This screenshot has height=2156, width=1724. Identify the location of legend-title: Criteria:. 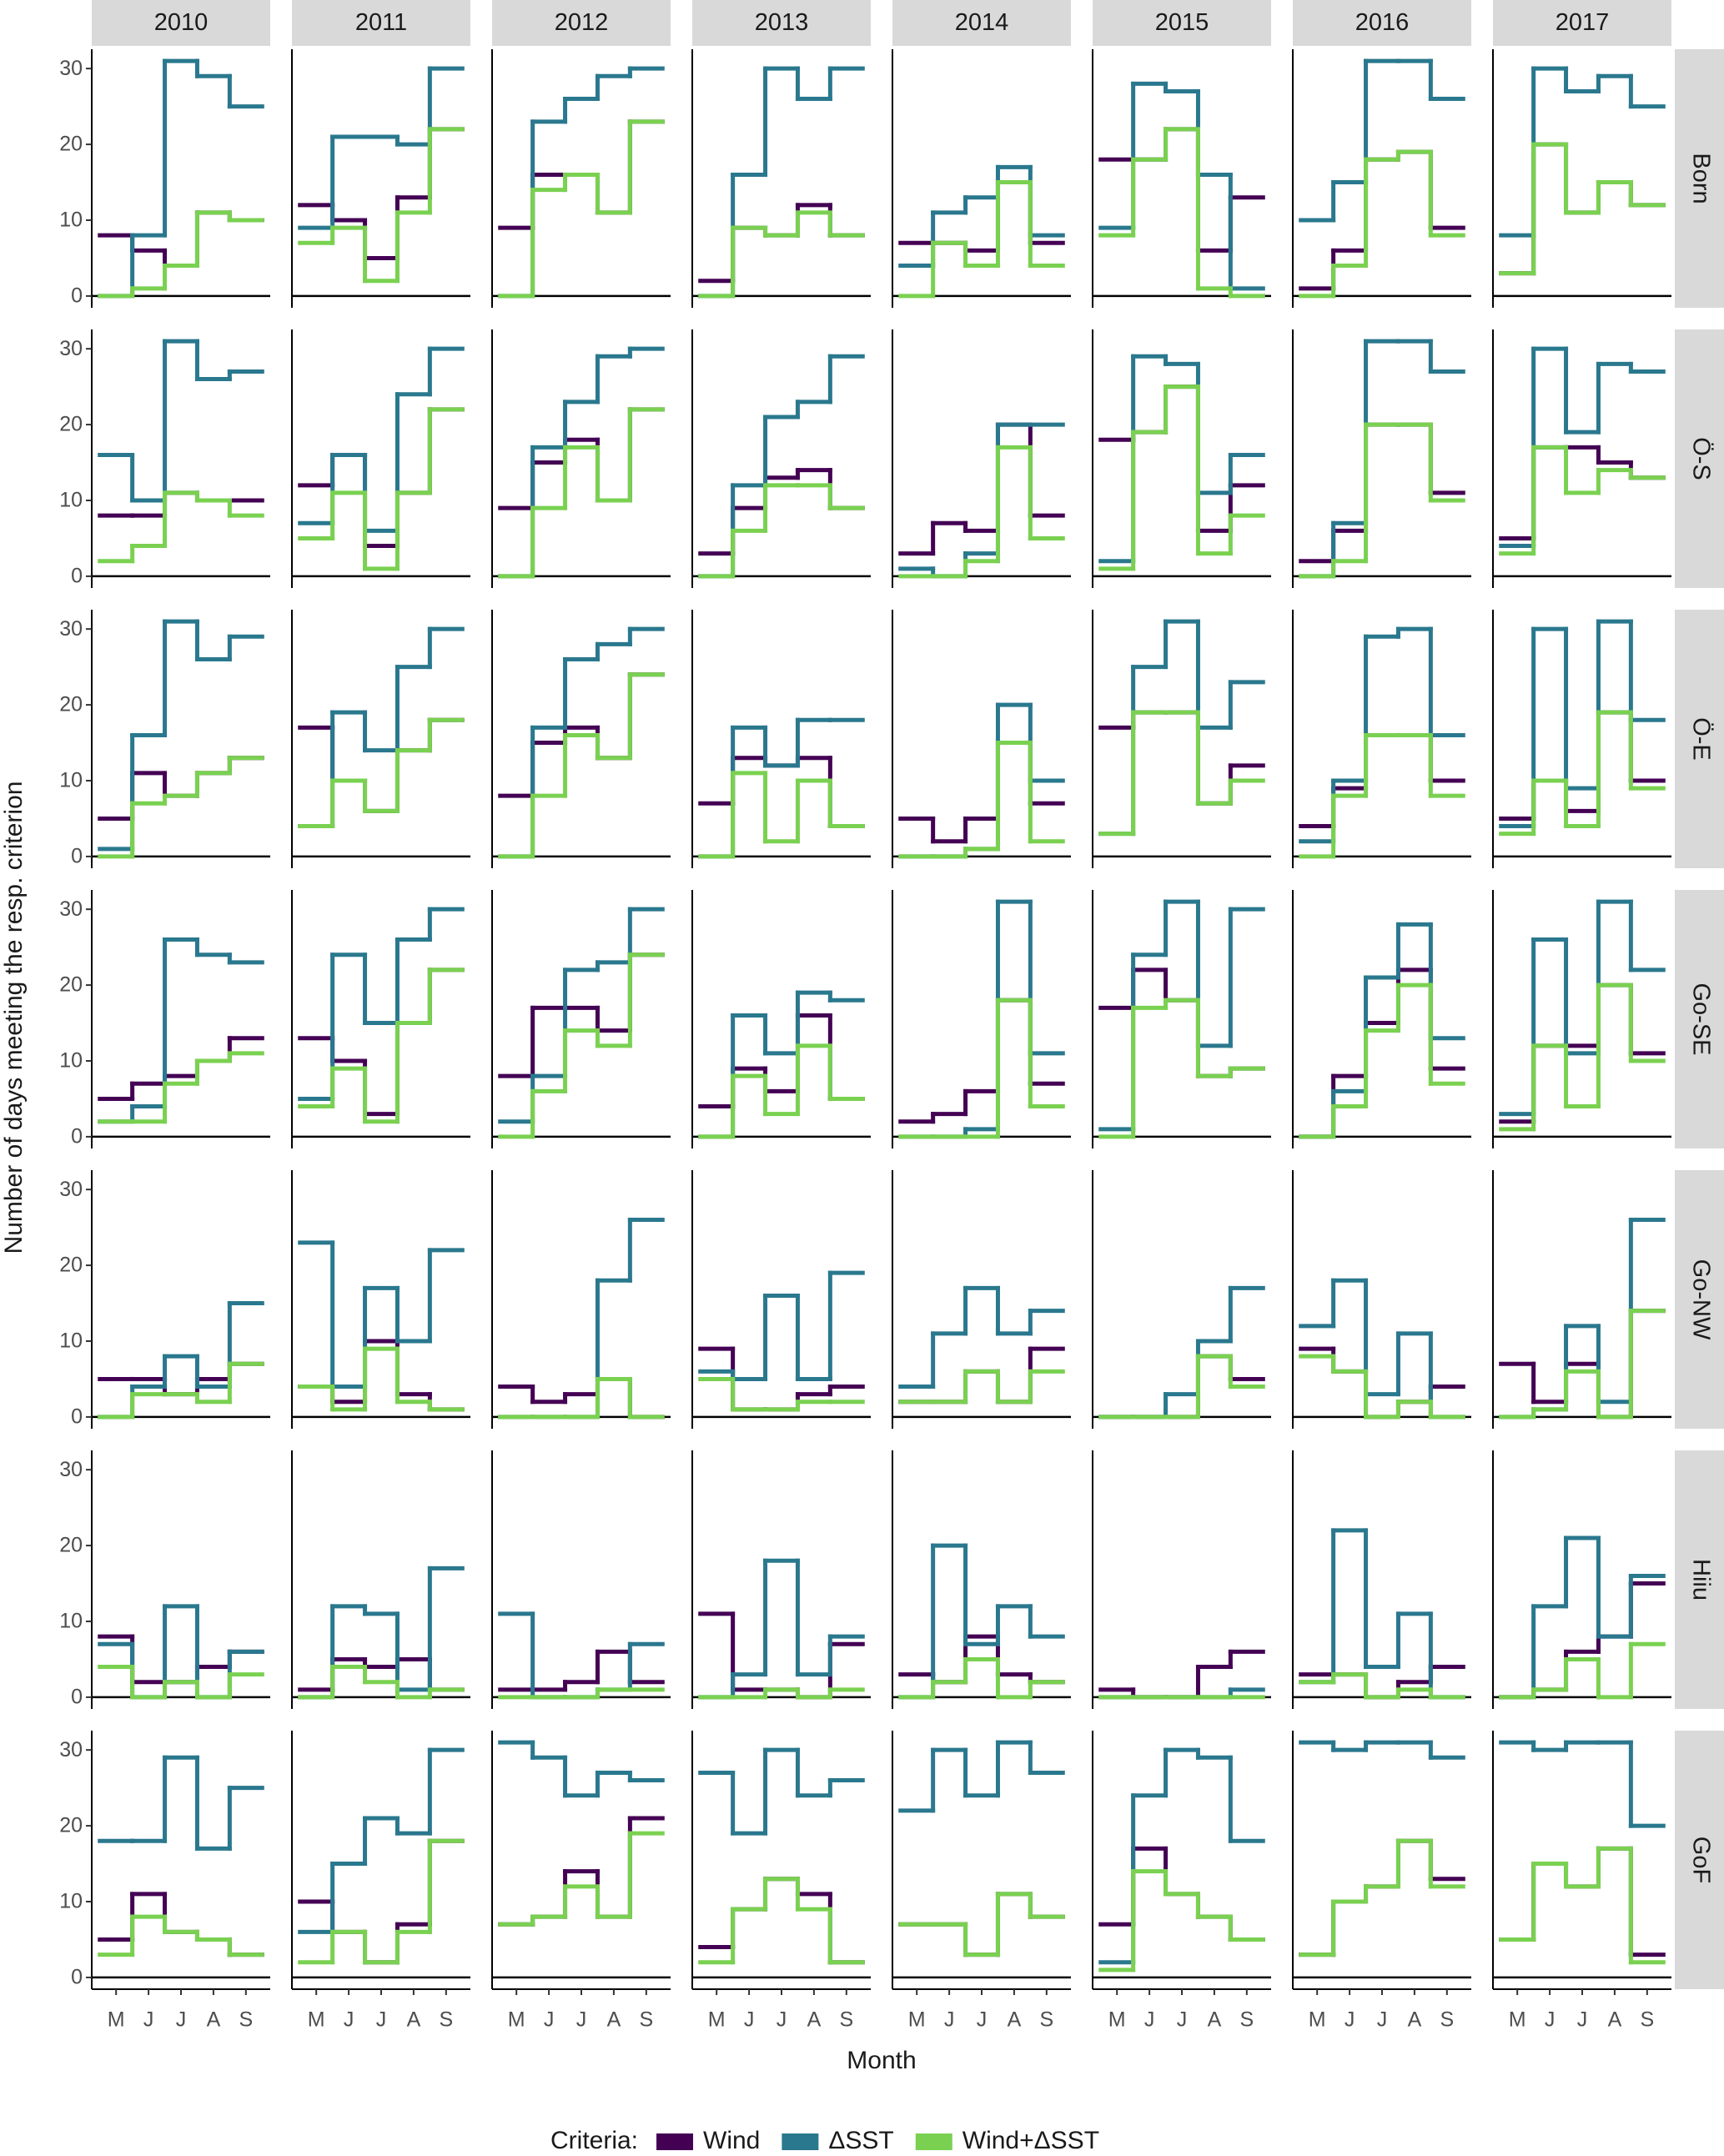
(594, 2140).